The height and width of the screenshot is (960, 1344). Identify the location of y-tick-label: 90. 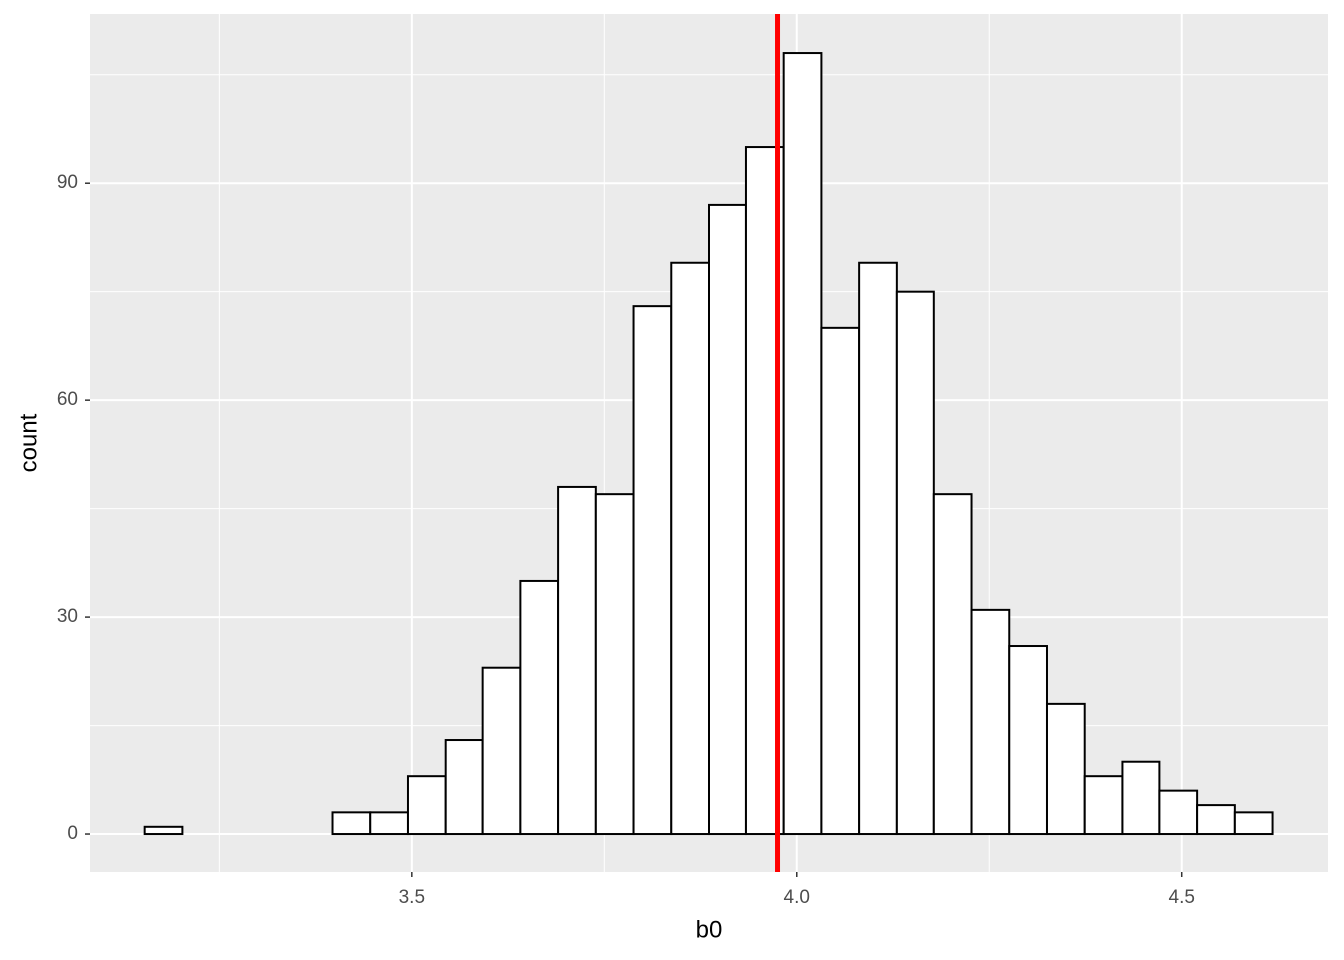
(67, 182).